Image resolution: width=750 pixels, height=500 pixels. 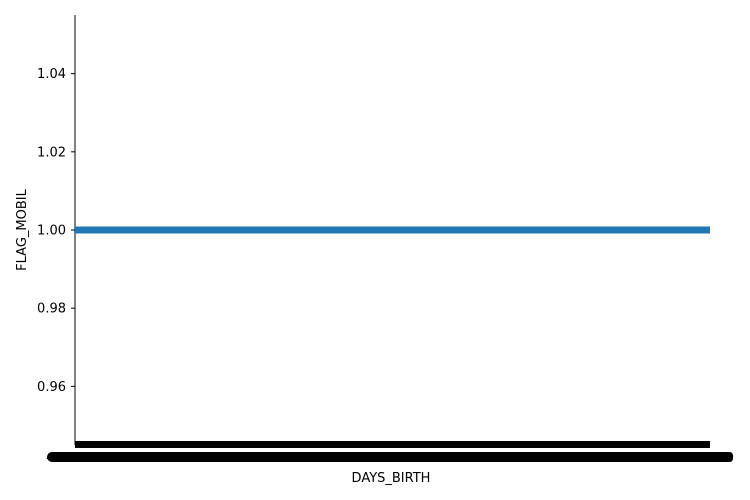 I want to click on y-tick-label: 0.96, so click(x=51, y=387).